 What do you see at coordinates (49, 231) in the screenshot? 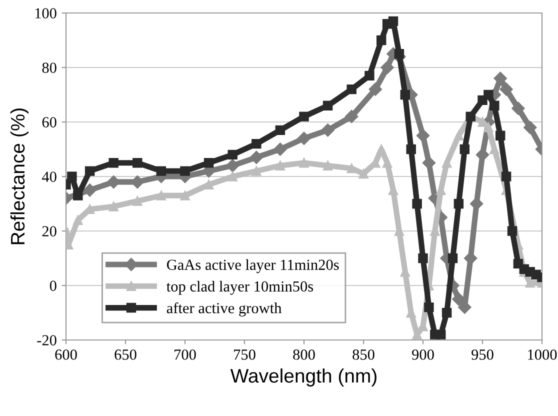
I see `y-tick-label: 20` at bounding box center [49, 231].